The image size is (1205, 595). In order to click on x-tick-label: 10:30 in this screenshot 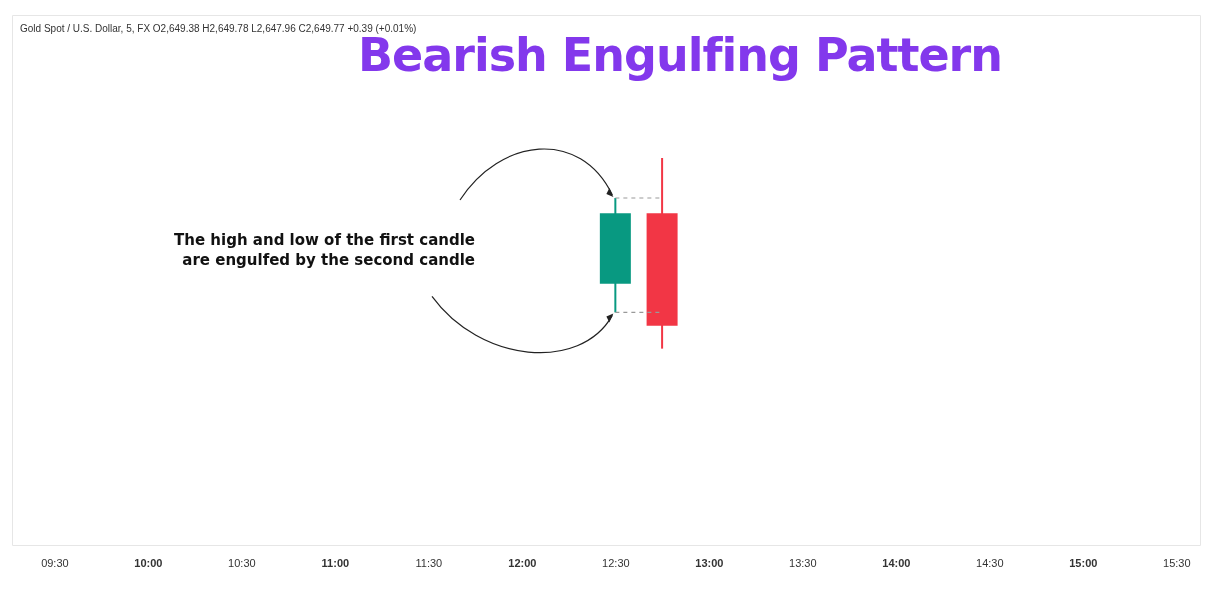, I will do `click(242, 562)`.